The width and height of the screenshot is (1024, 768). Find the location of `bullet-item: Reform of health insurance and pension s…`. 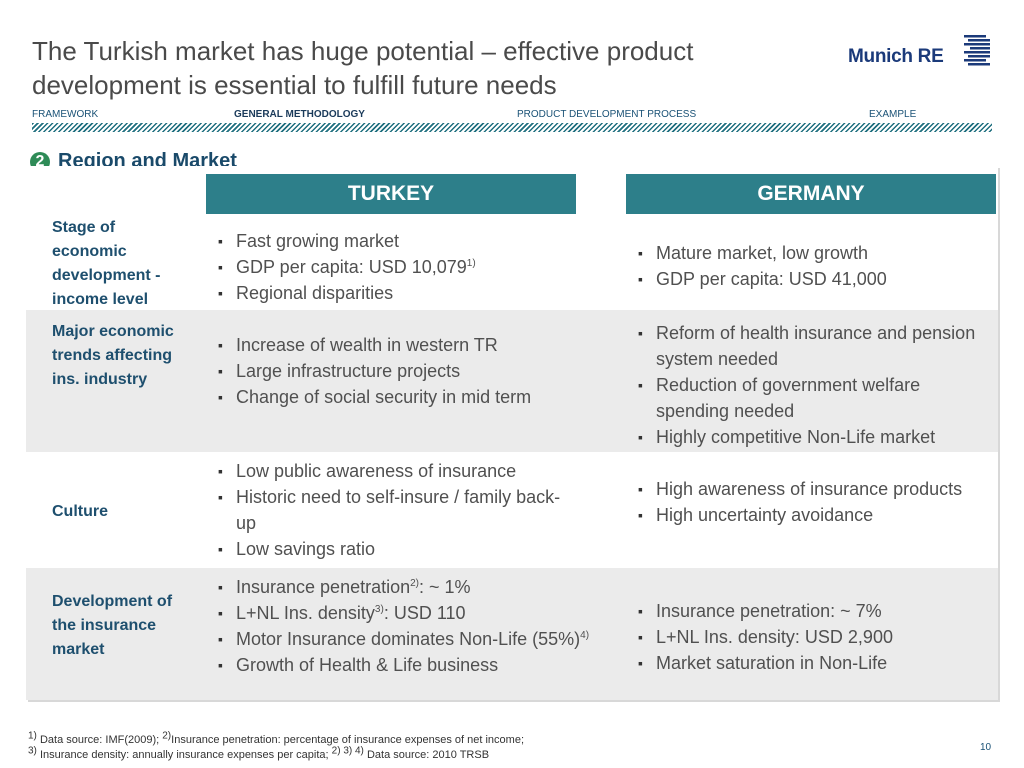

bullet-item: Reform of health insurance and pension s… is located at coordinates (817, 346).